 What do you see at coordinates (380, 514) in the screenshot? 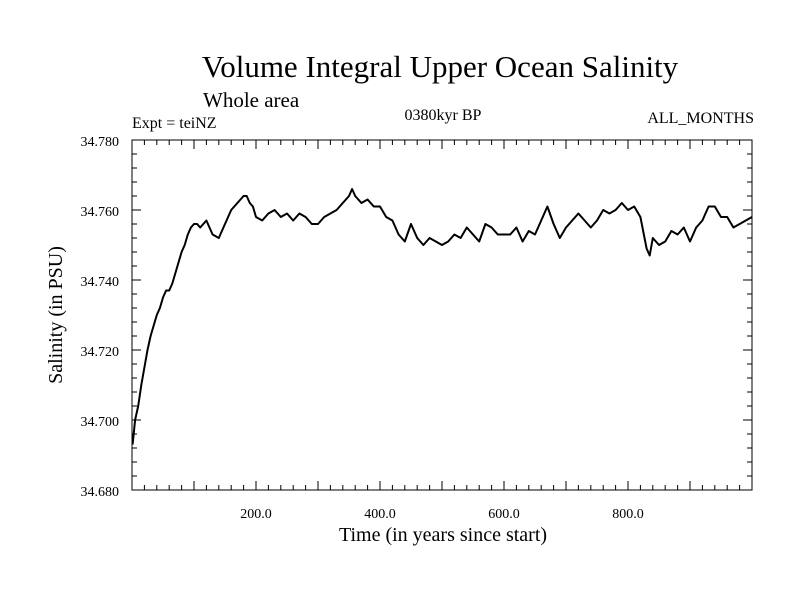
I see `x-tick-label: 400.0` at bounding box center [380, 514].